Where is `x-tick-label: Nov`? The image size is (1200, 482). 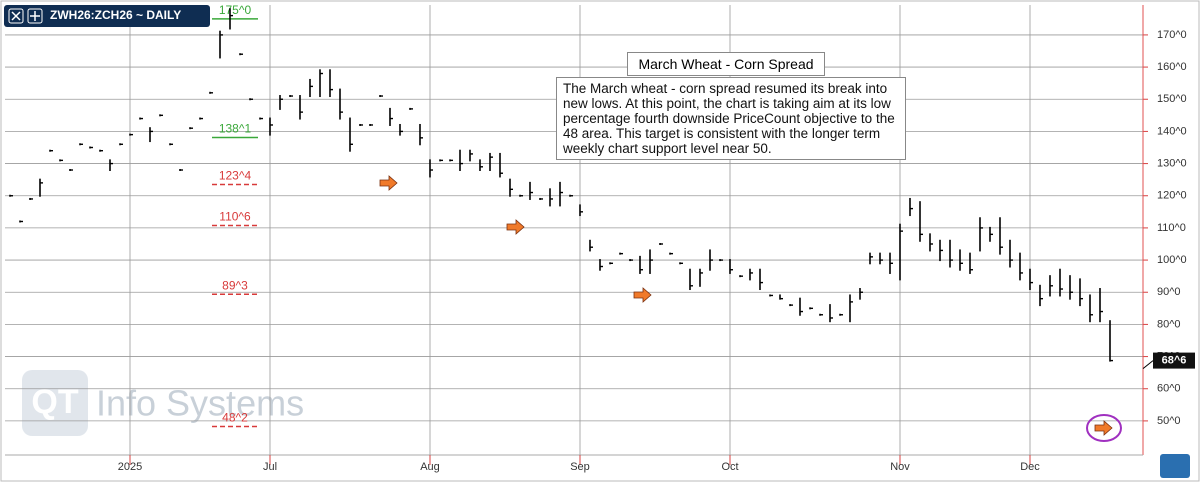
x-tick-label: Nov is located at coordinates (900, 467).